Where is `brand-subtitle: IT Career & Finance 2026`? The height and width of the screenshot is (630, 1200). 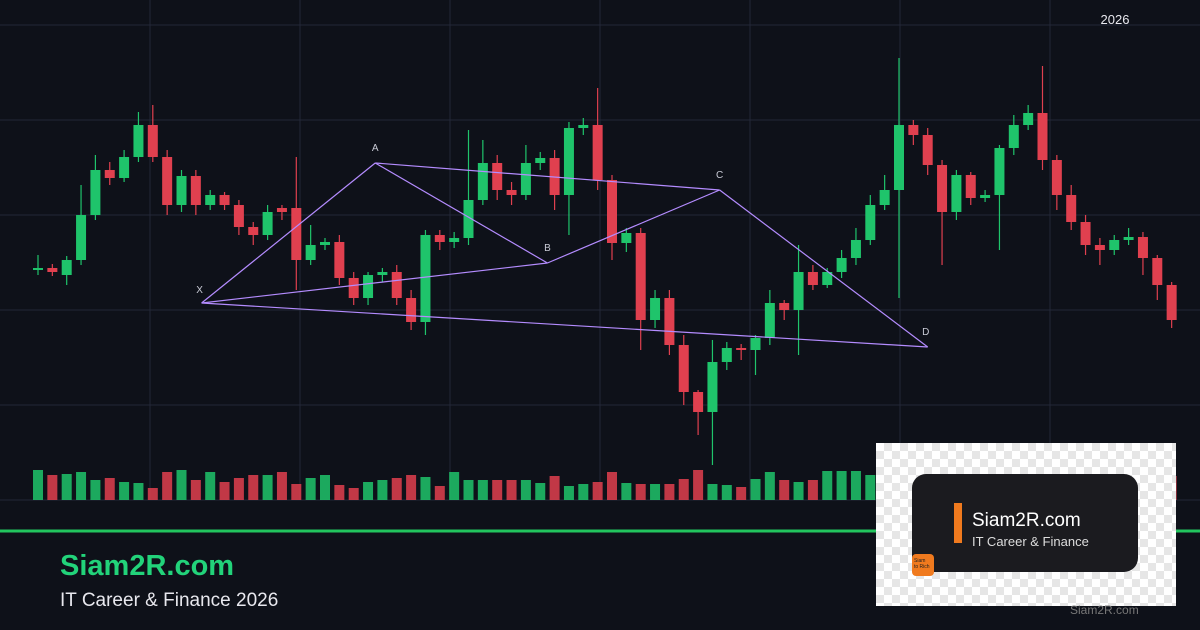 brand-subtitle: IT Career & Finance 2026 is located at coordinates (169, 600).